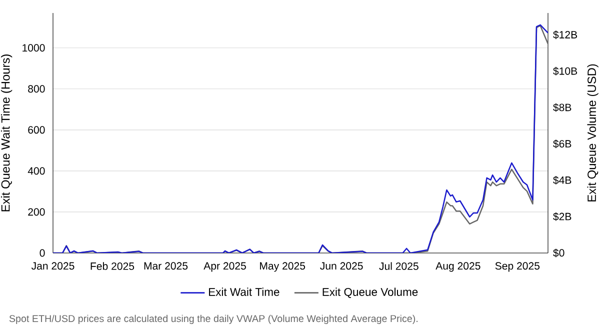  What do you see at coordinates (562, 216) in the screenshot?
I see `y2-tick-label: $2B` at bounding box center [562, 216].